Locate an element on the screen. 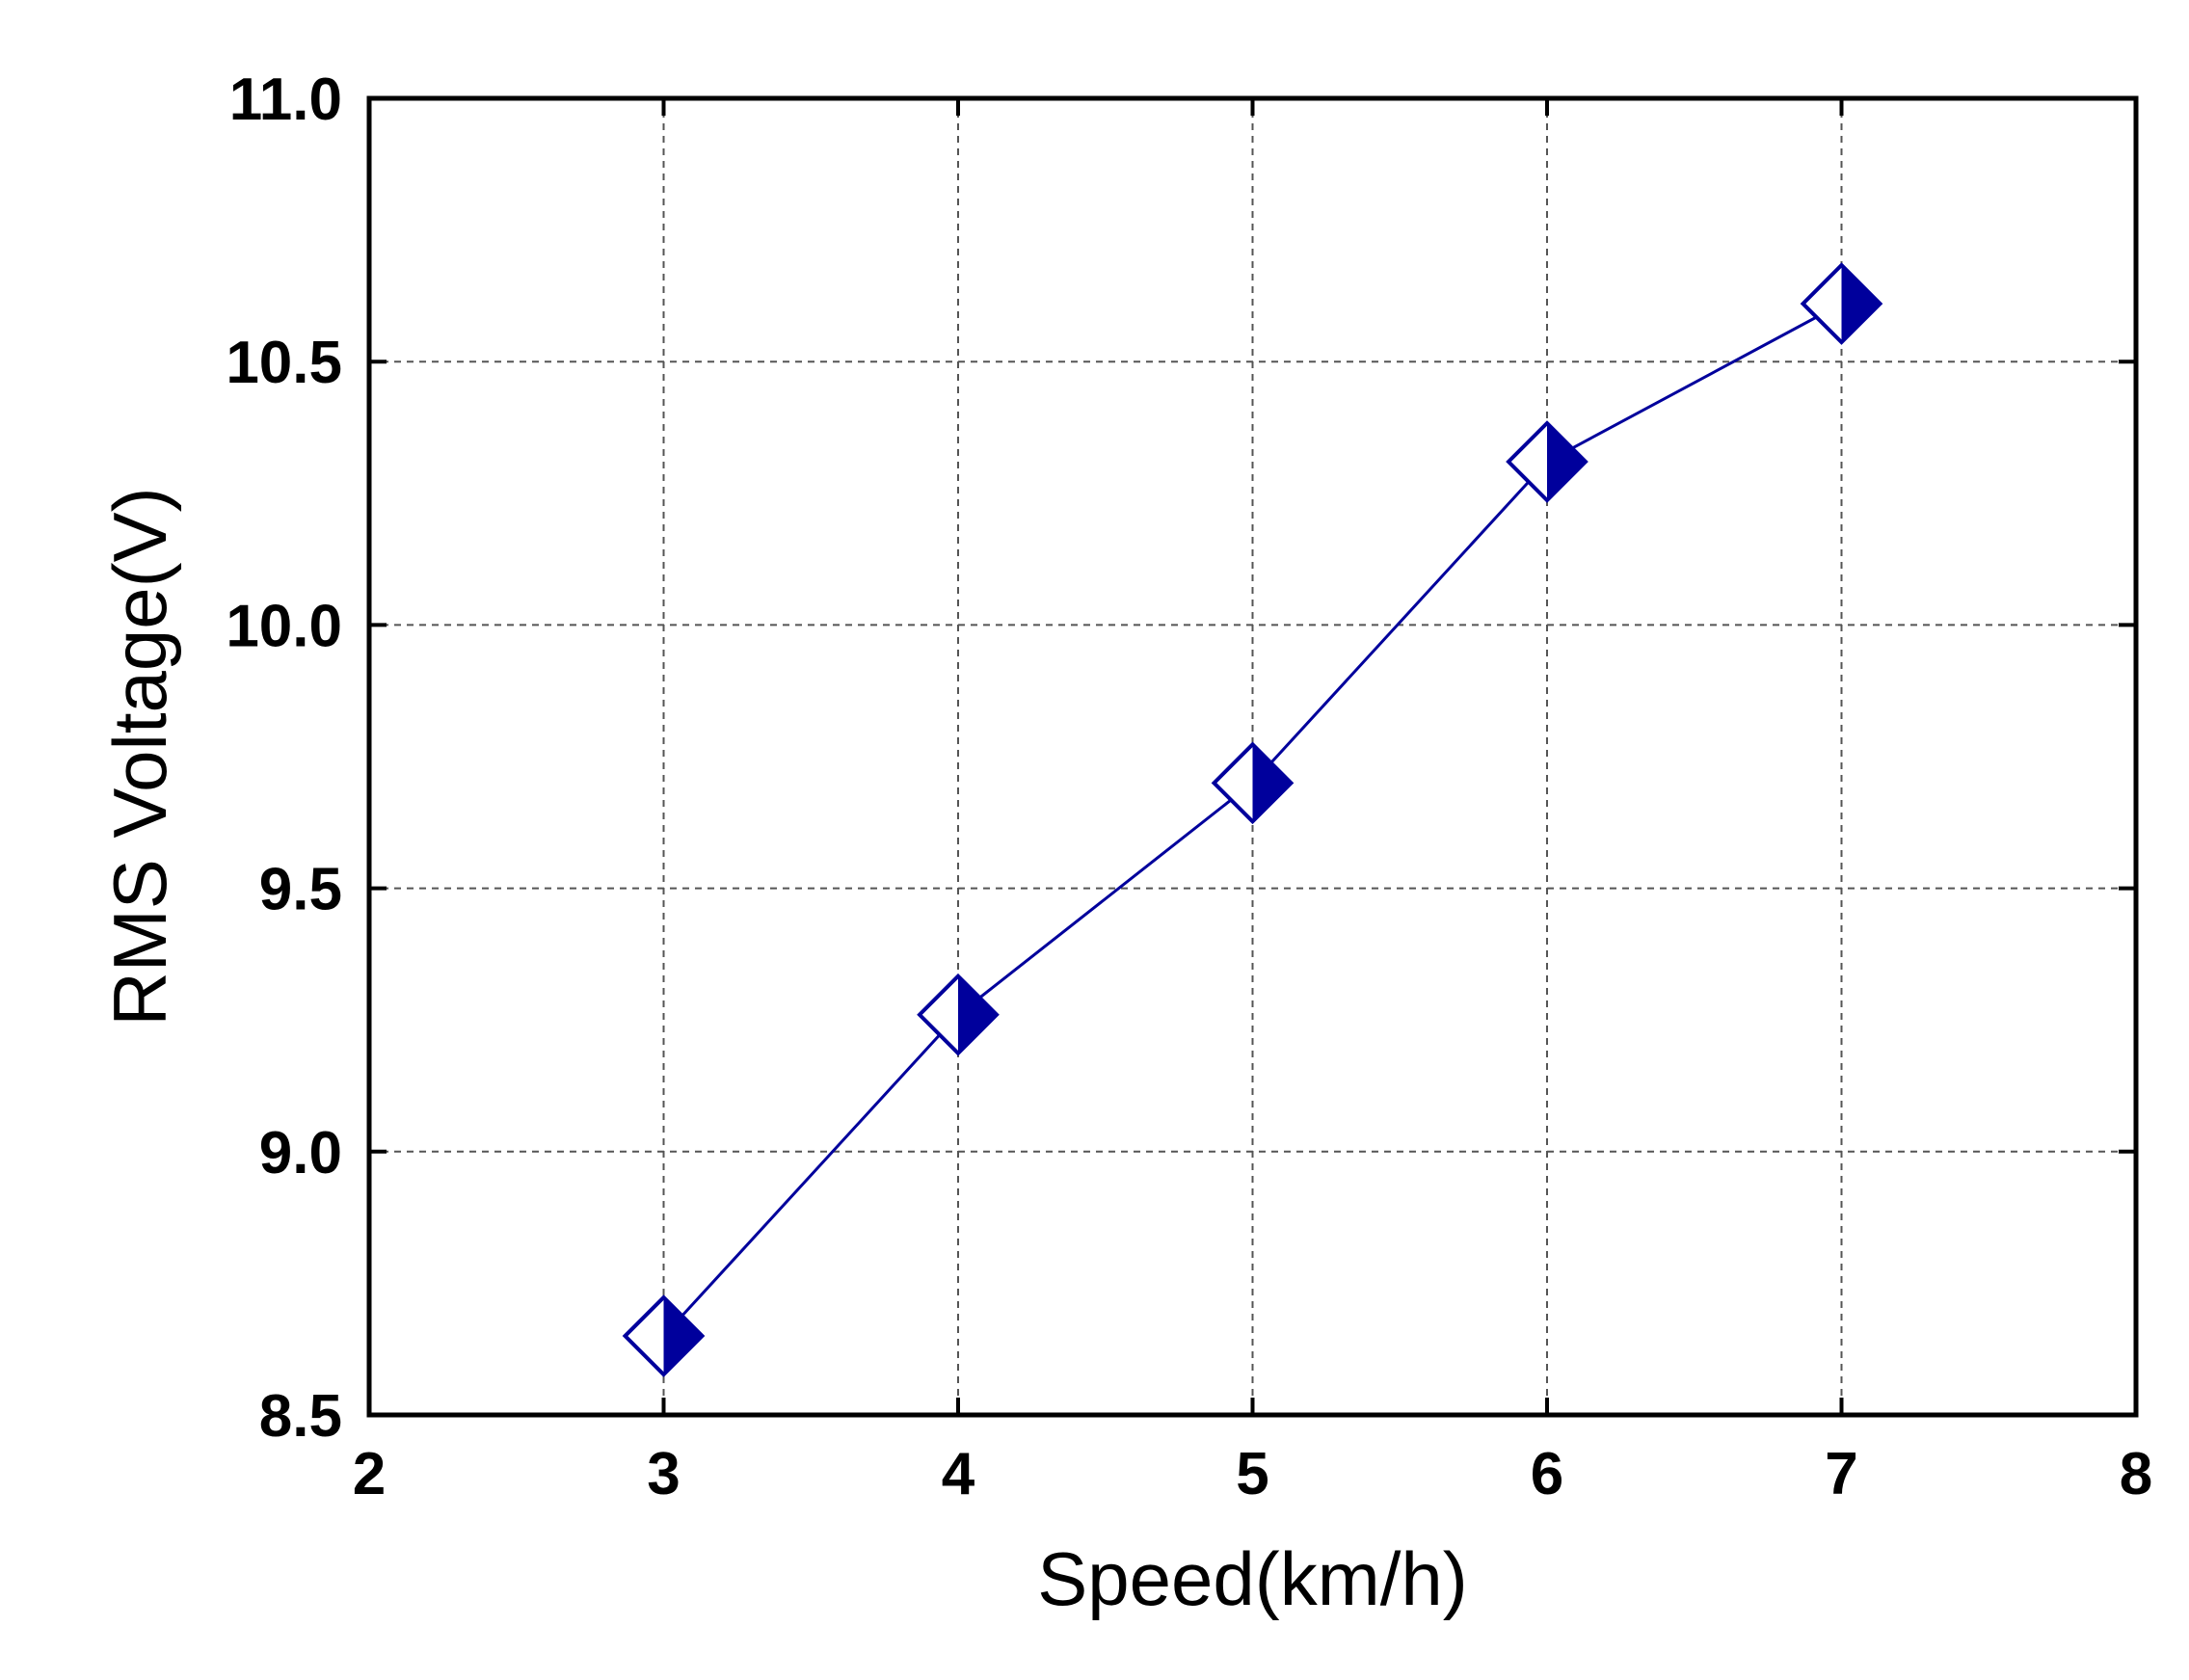 This screenshot has height=1680, width=2189. y-tick-label: 10.5 is located at coordinates (284, 363).